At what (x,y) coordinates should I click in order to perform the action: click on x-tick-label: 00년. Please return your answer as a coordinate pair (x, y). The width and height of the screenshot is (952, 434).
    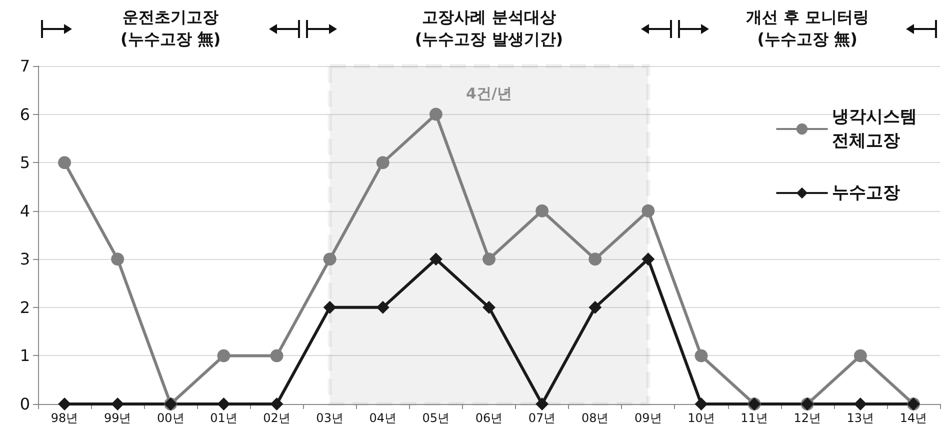
    Looking at the image, I should click on (170, 418).